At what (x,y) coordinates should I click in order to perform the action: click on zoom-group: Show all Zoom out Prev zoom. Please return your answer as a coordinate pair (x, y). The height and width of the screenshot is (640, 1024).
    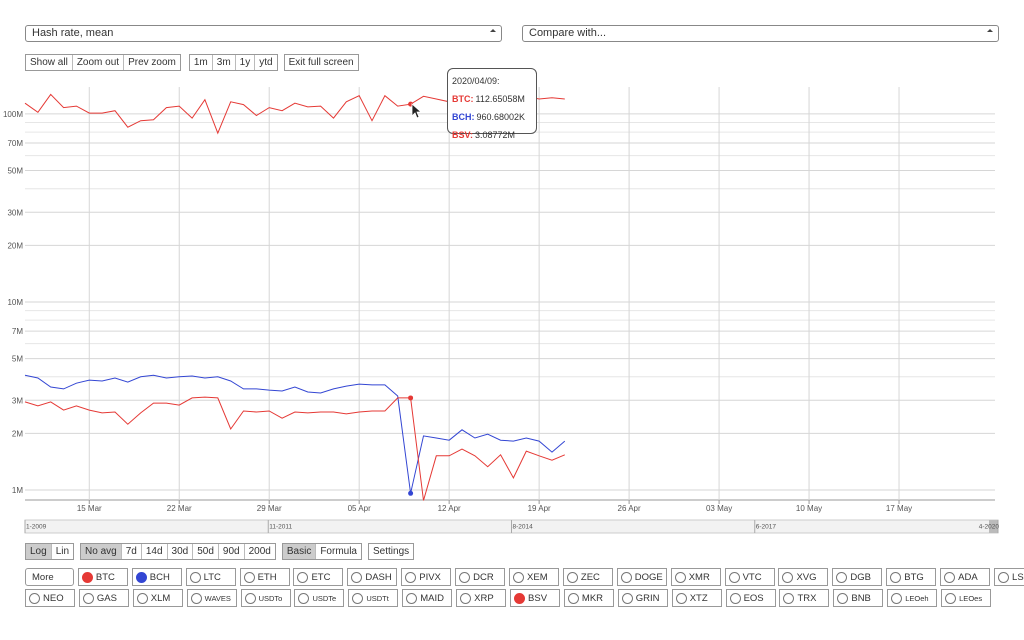
    Looking at the image, I should click on (103, 62).